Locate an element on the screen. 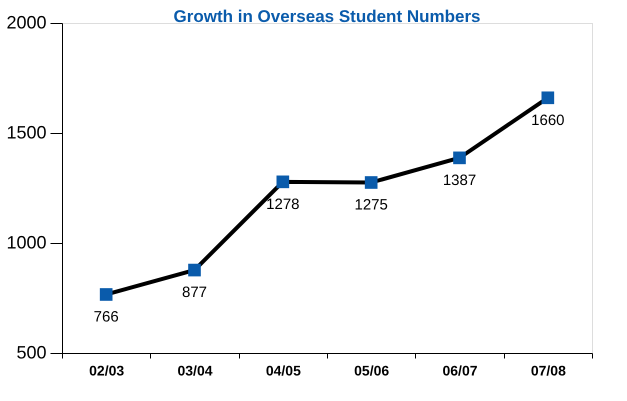  chart-title: Growth in Overseas Student Numbers is located at coordinates (327, 16).